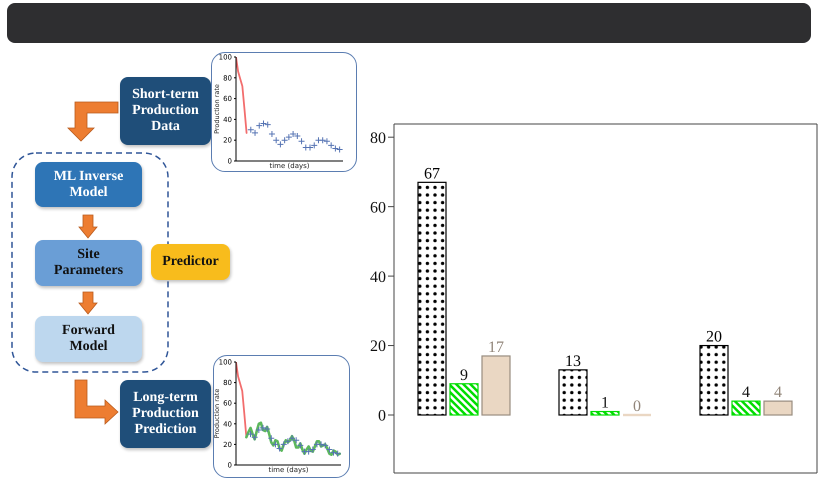 The image size is (823, 480). Describe the element at coordinates (605, 403) in the screenshot. I see `data-label: 1` at that location.